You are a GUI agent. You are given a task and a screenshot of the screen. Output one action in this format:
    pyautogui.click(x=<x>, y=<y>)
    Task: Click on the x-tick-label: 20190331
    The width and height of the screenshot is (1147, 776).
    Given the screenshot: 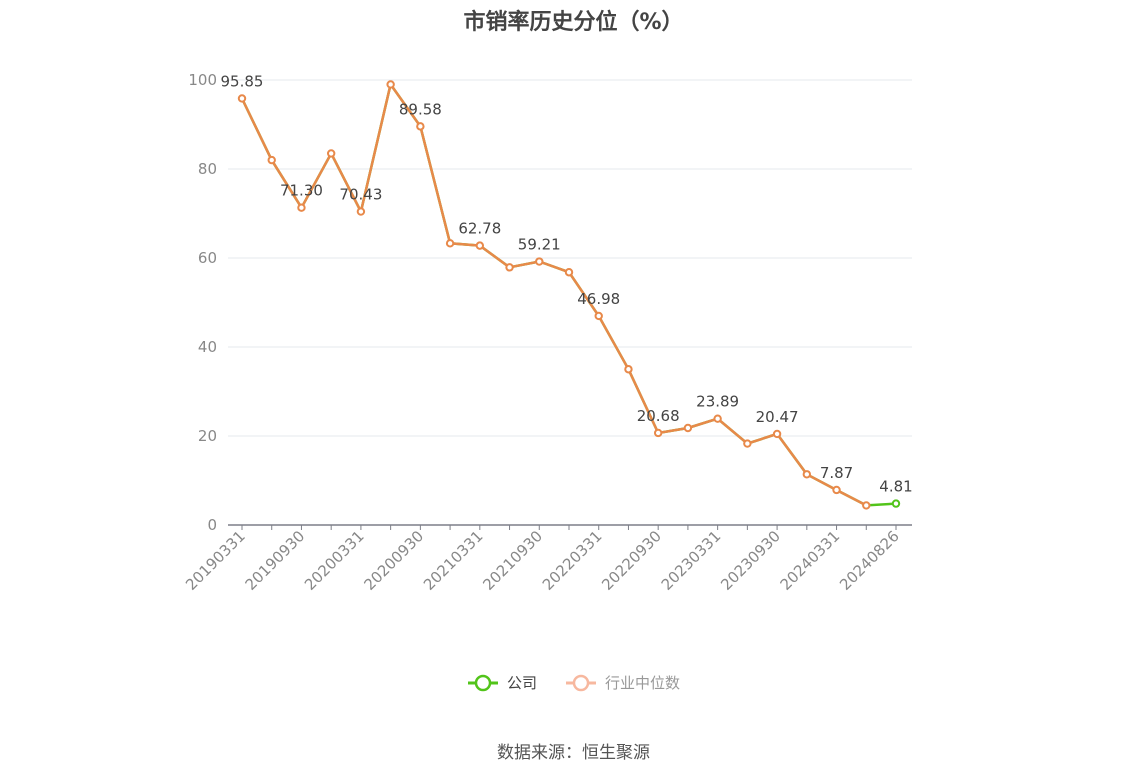 What is the action you would take?
    pyautogui.click(x=215, y=560)
    